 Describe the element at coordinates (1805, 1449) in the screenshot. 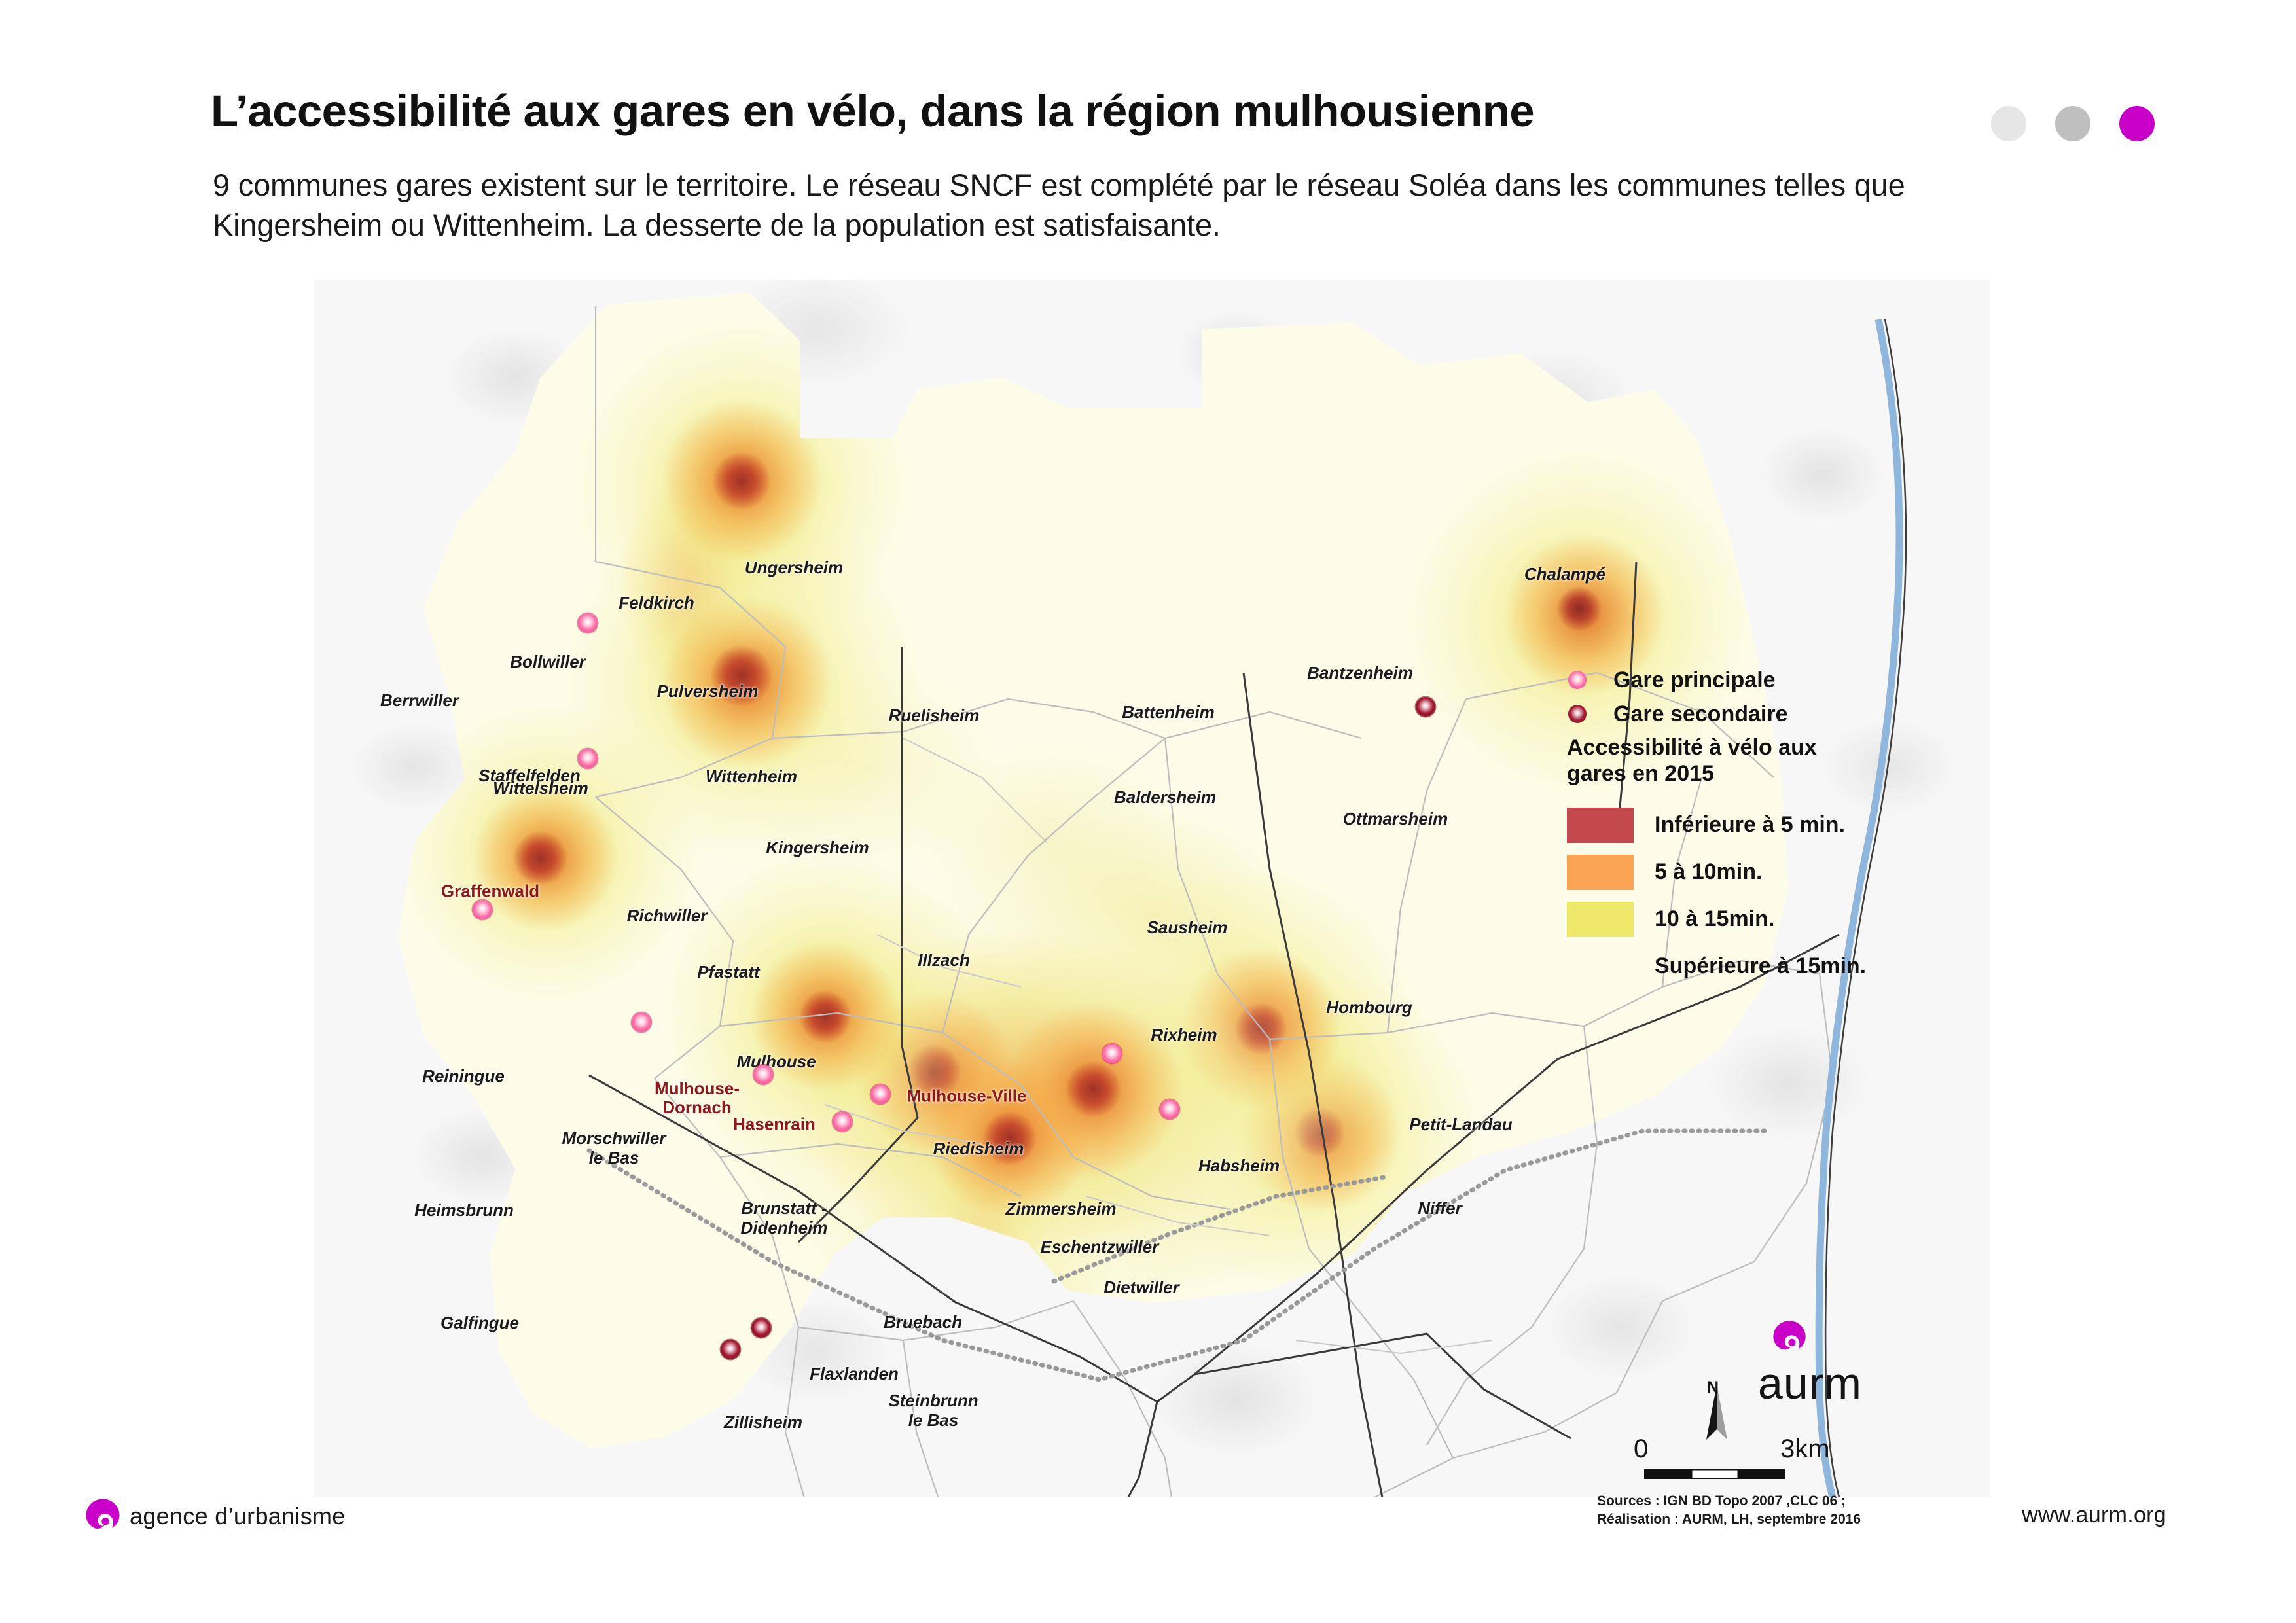

I see `scale-max-label: 3km` at that location.